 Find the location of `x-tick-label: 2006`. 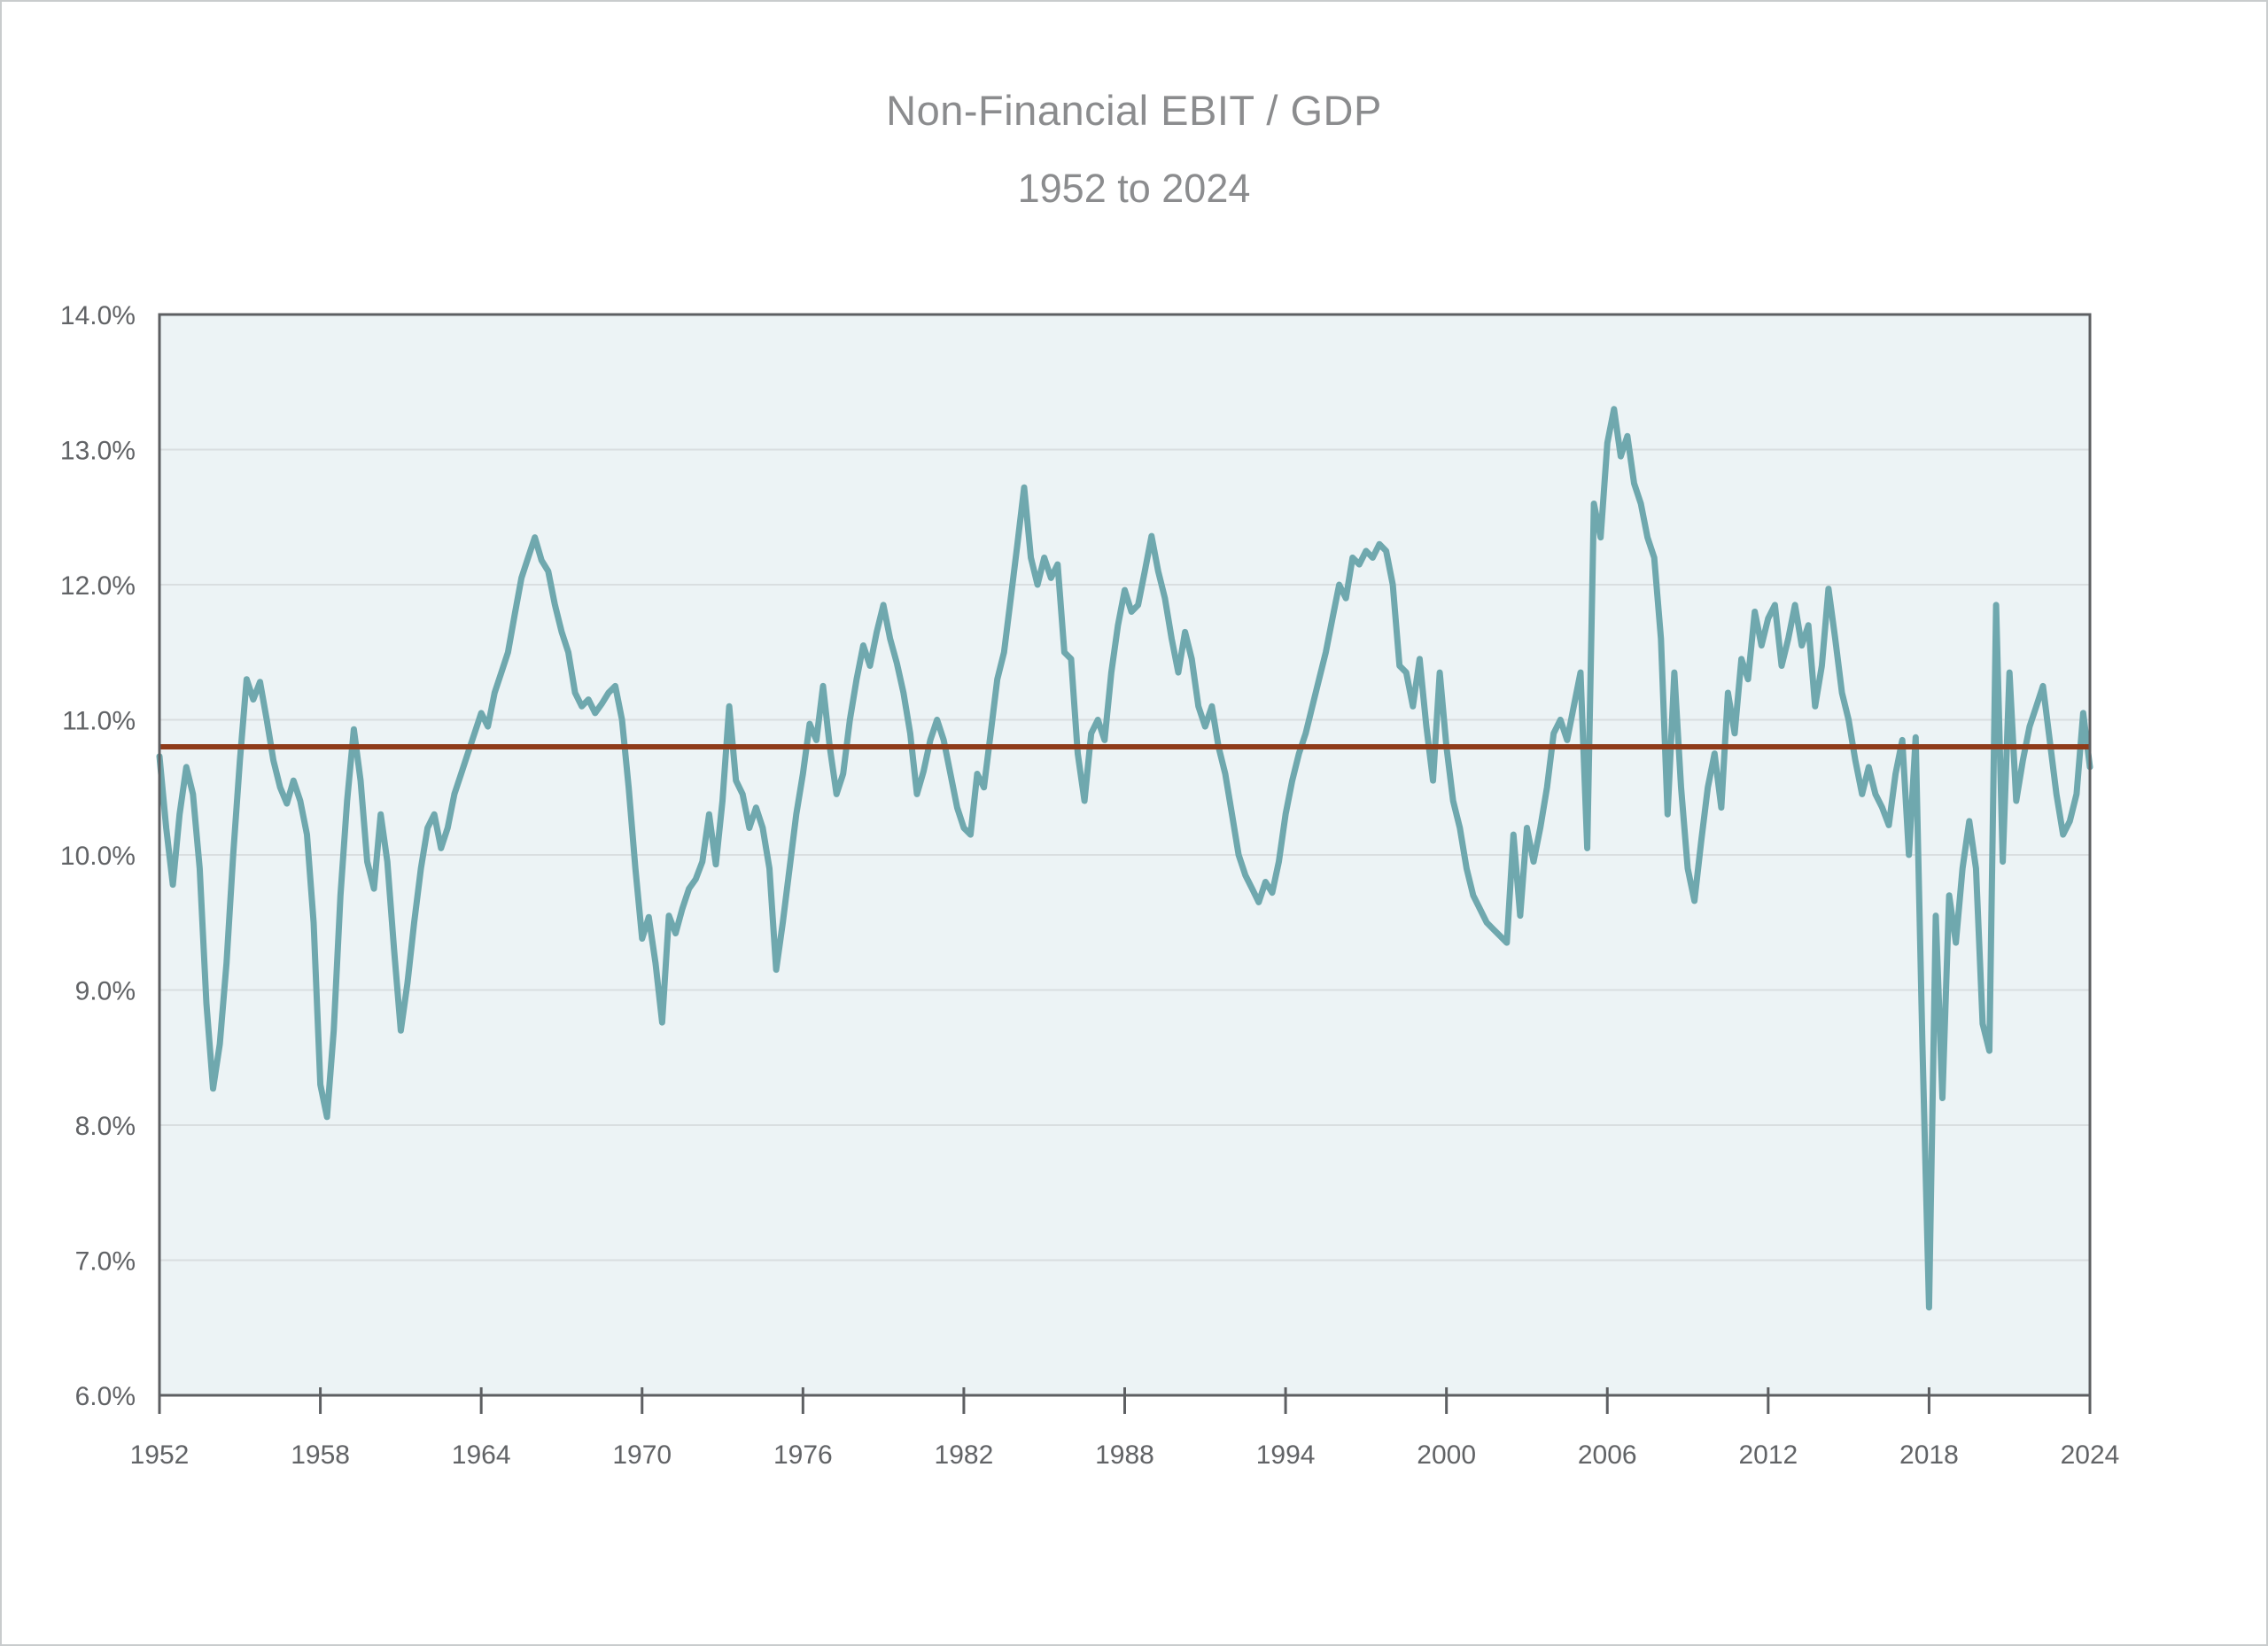

x-tick-label: 2006 is located at coordinates (1607, 1455).